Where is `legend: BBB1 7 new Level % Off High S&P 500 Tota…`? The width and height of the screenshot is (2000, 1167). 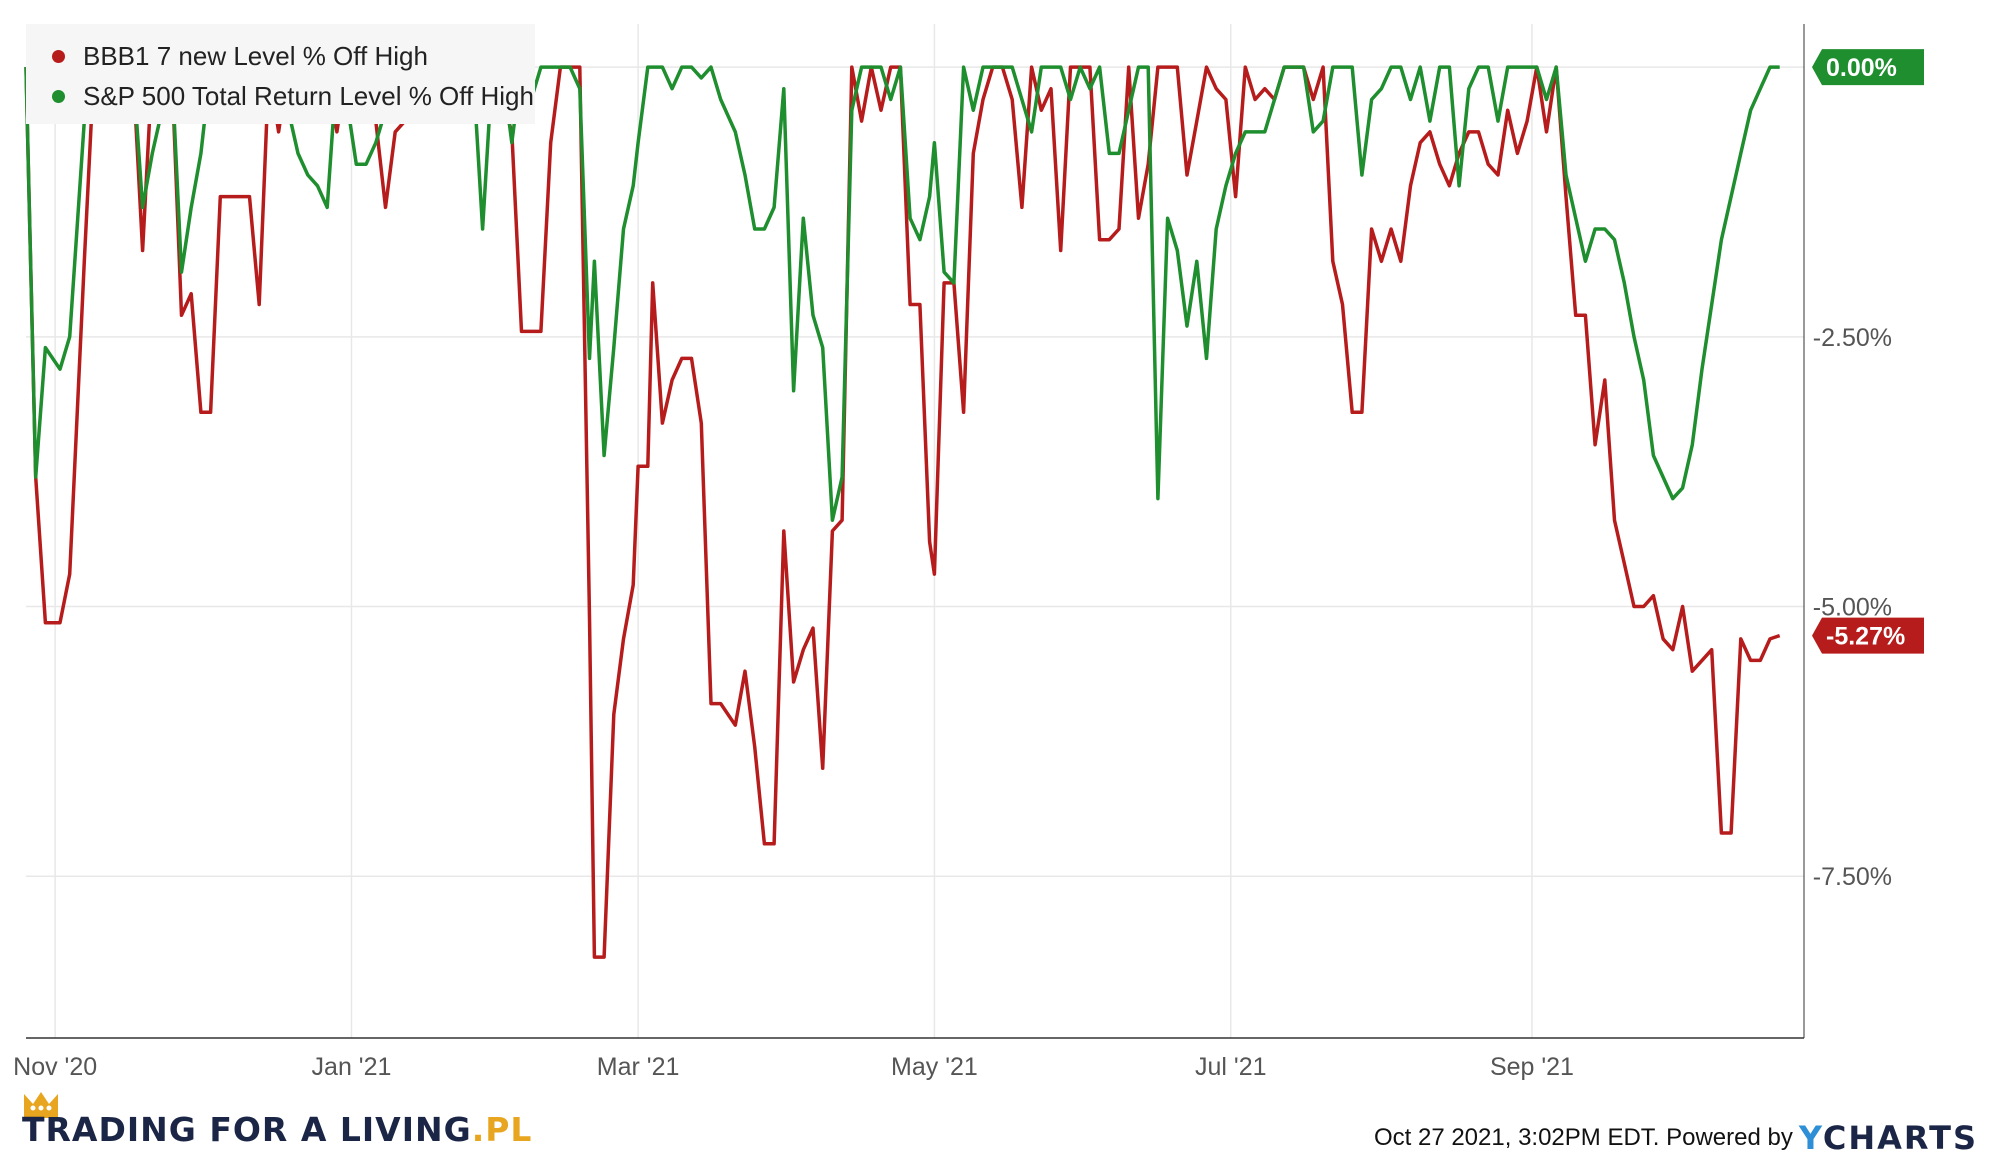
legend: BBB1 7 new Level % Off High S&P 500 Tota… is located at coordinates (280, 74).